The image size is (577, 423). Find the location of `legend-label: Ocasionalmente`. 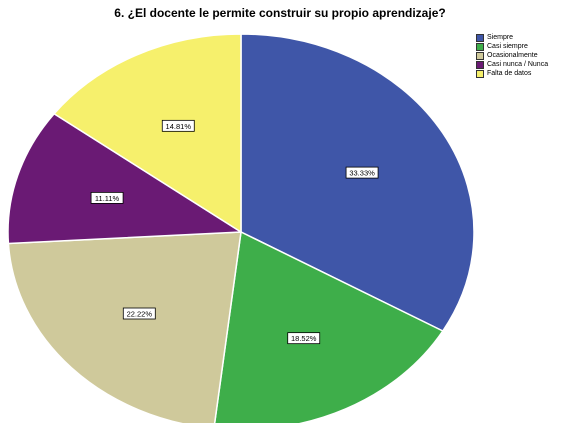

legend-label: Ocasionalmente is located at coordinates (512, 55).